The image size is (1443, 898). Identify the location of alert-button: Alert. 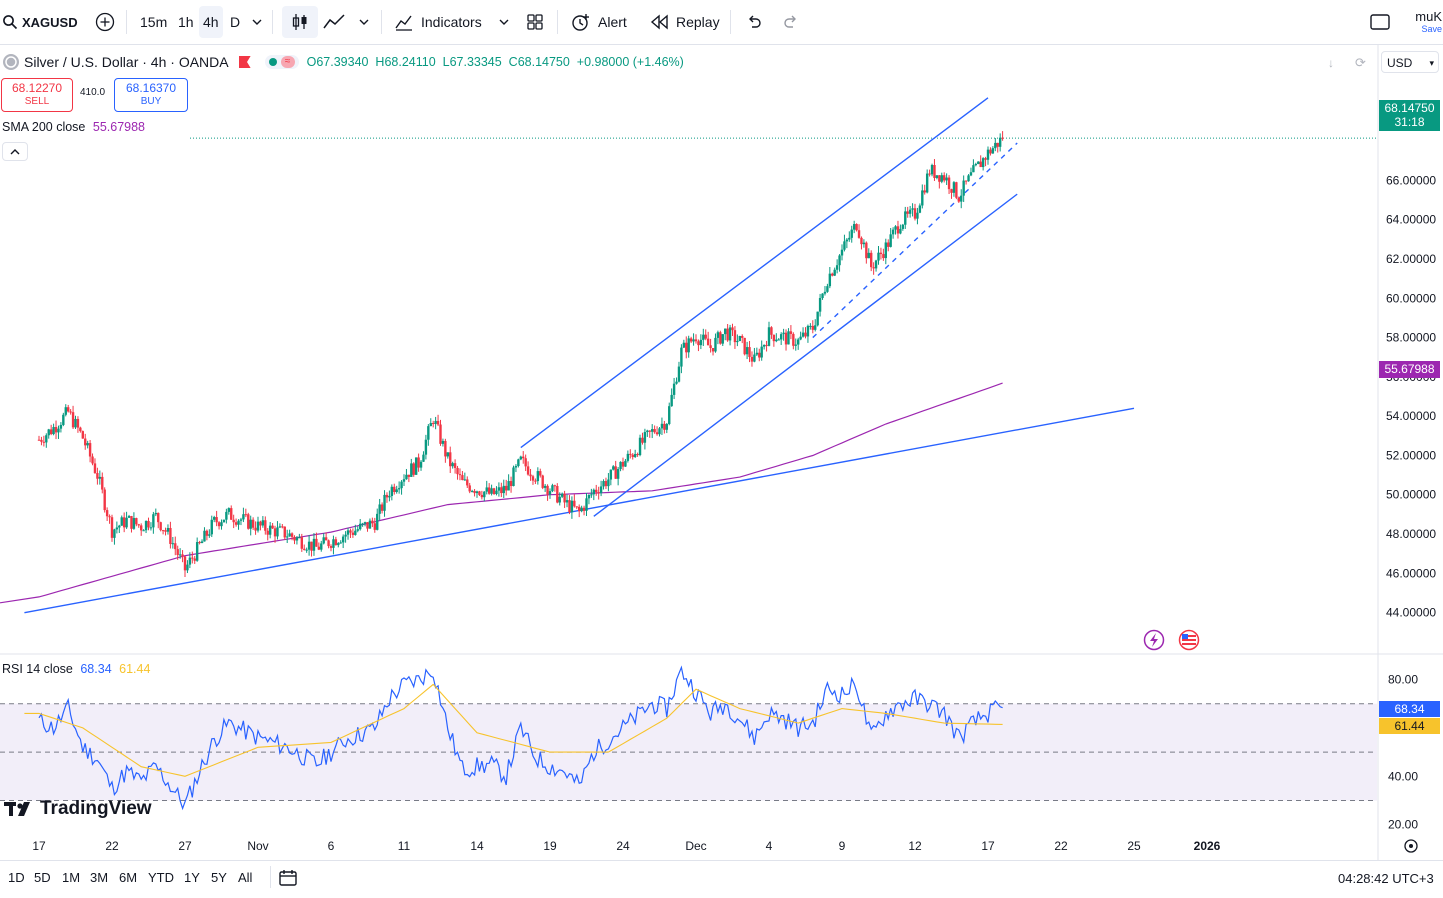
(598, 22).